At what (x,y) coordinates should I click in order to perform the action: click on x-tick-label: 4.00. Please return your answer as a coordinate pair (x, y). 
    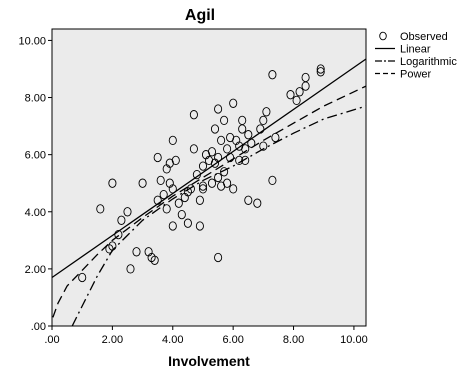
    Looking at the image, I should click on (172, 340).